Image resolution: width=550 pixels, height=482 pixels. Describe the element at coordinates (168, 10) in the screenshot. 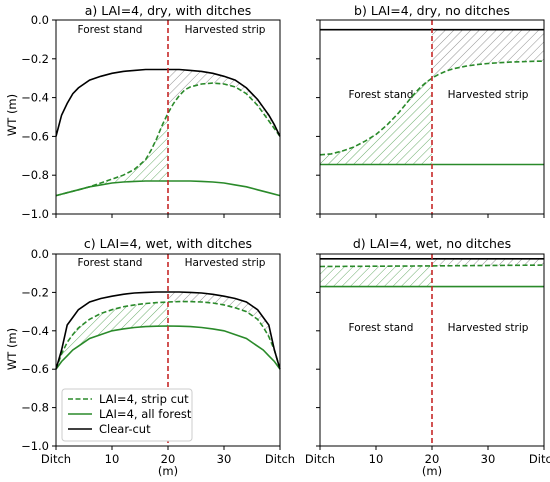

I see `panel-title: a) LAI=4, dry, with ditches` at that location.